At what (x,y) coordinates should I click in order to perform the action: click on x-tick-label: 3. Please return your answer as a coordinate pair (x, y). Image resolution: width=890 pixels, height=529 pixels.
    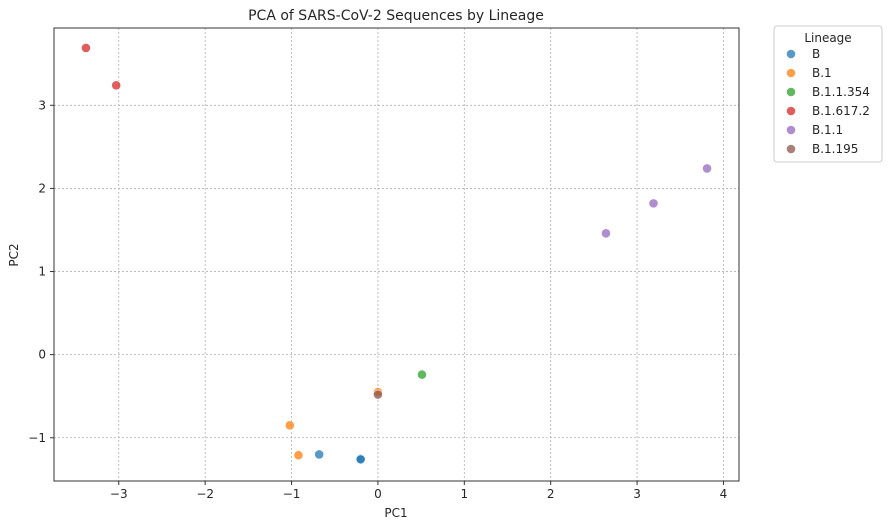
    Looking at the image, I should click on (637, 494).